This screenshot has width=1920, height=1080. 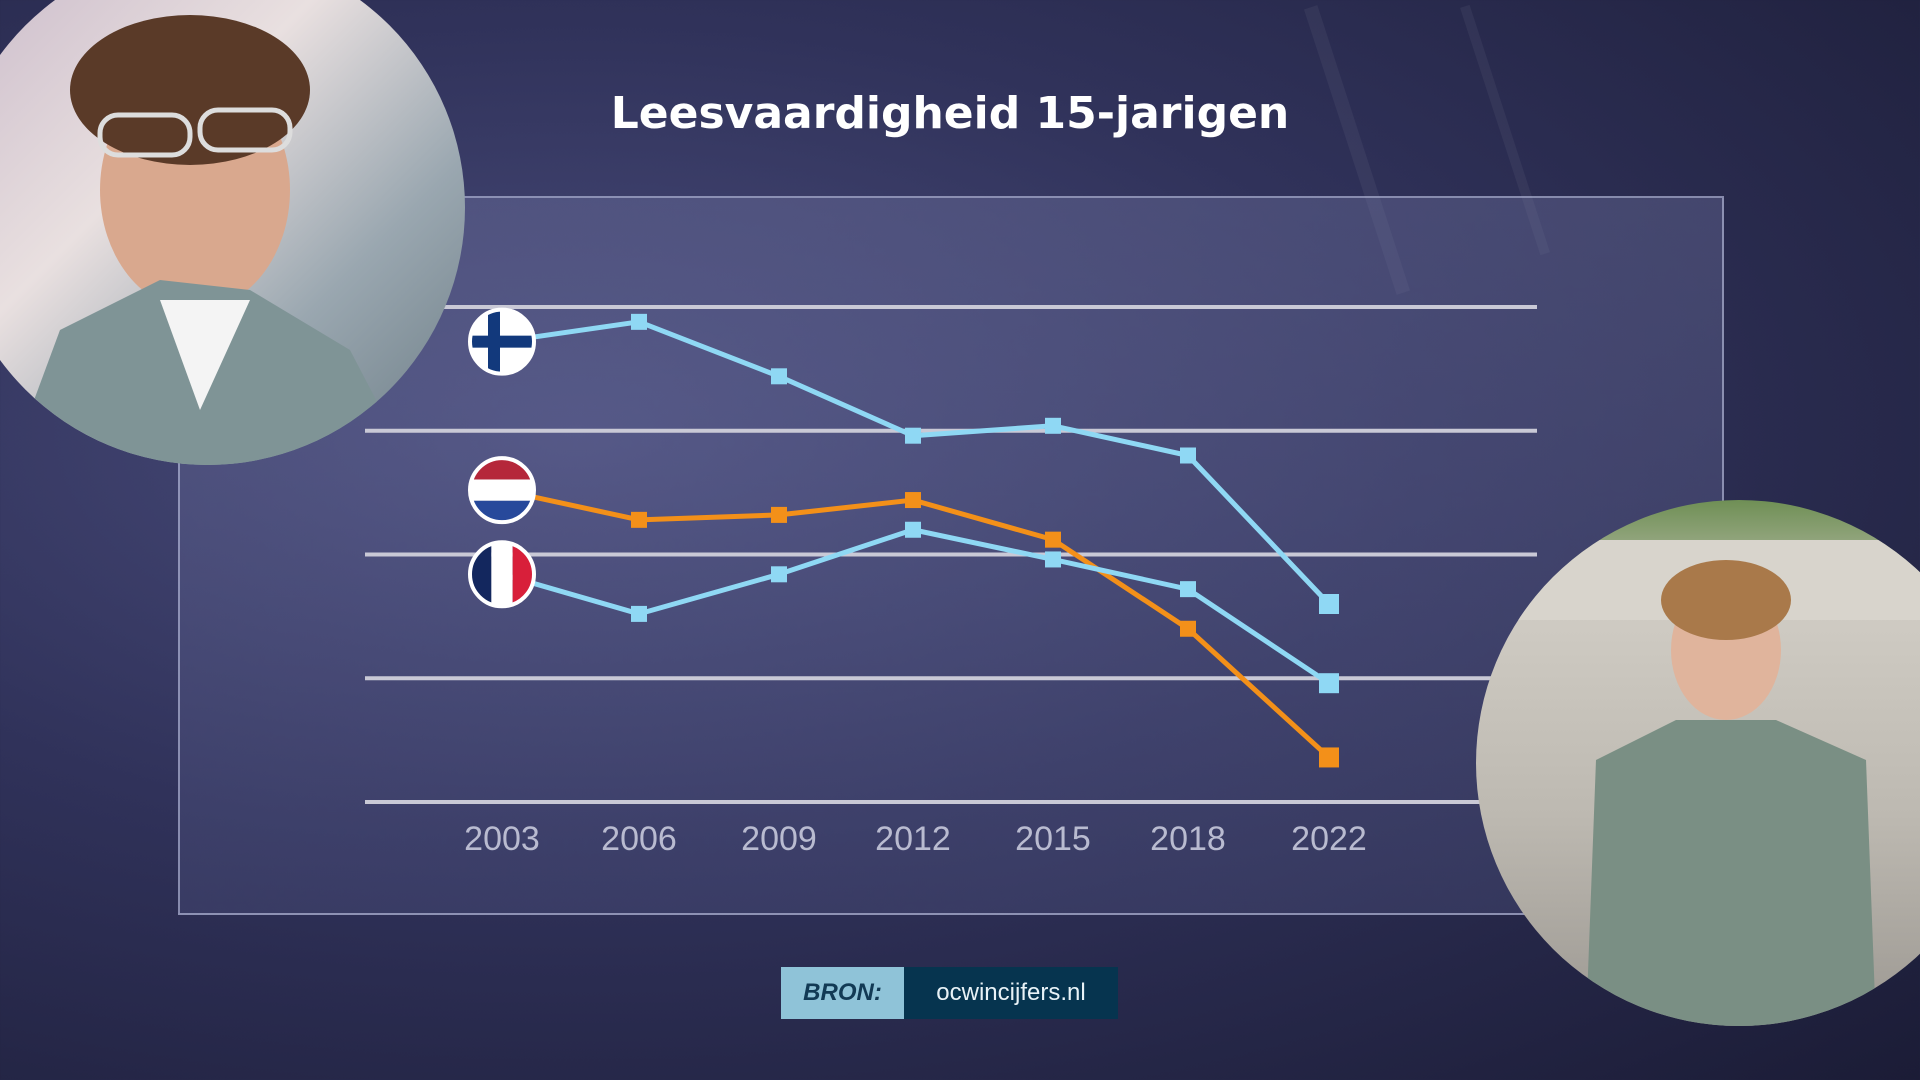 I want to click on source-value: ocwincijfers.nl, so click(x=1011, y=993).